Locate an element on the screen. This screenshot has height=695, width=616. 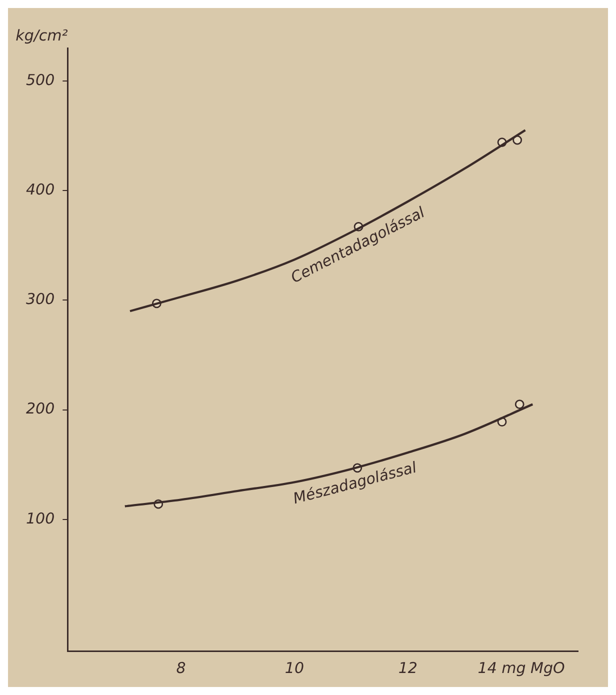
x-tick-label: 14 mg MgO is located at coordinates (521, 667).